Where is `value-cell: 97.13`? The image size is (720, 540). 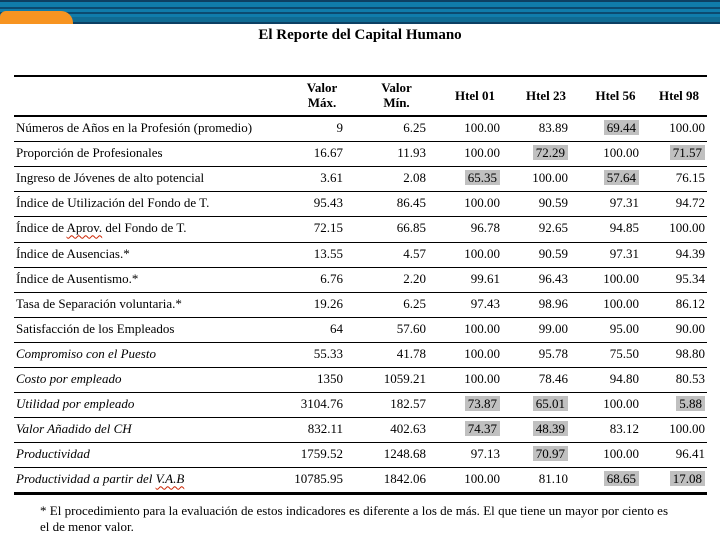 value-cell: 97.13 is located at coordinates (475, 455).